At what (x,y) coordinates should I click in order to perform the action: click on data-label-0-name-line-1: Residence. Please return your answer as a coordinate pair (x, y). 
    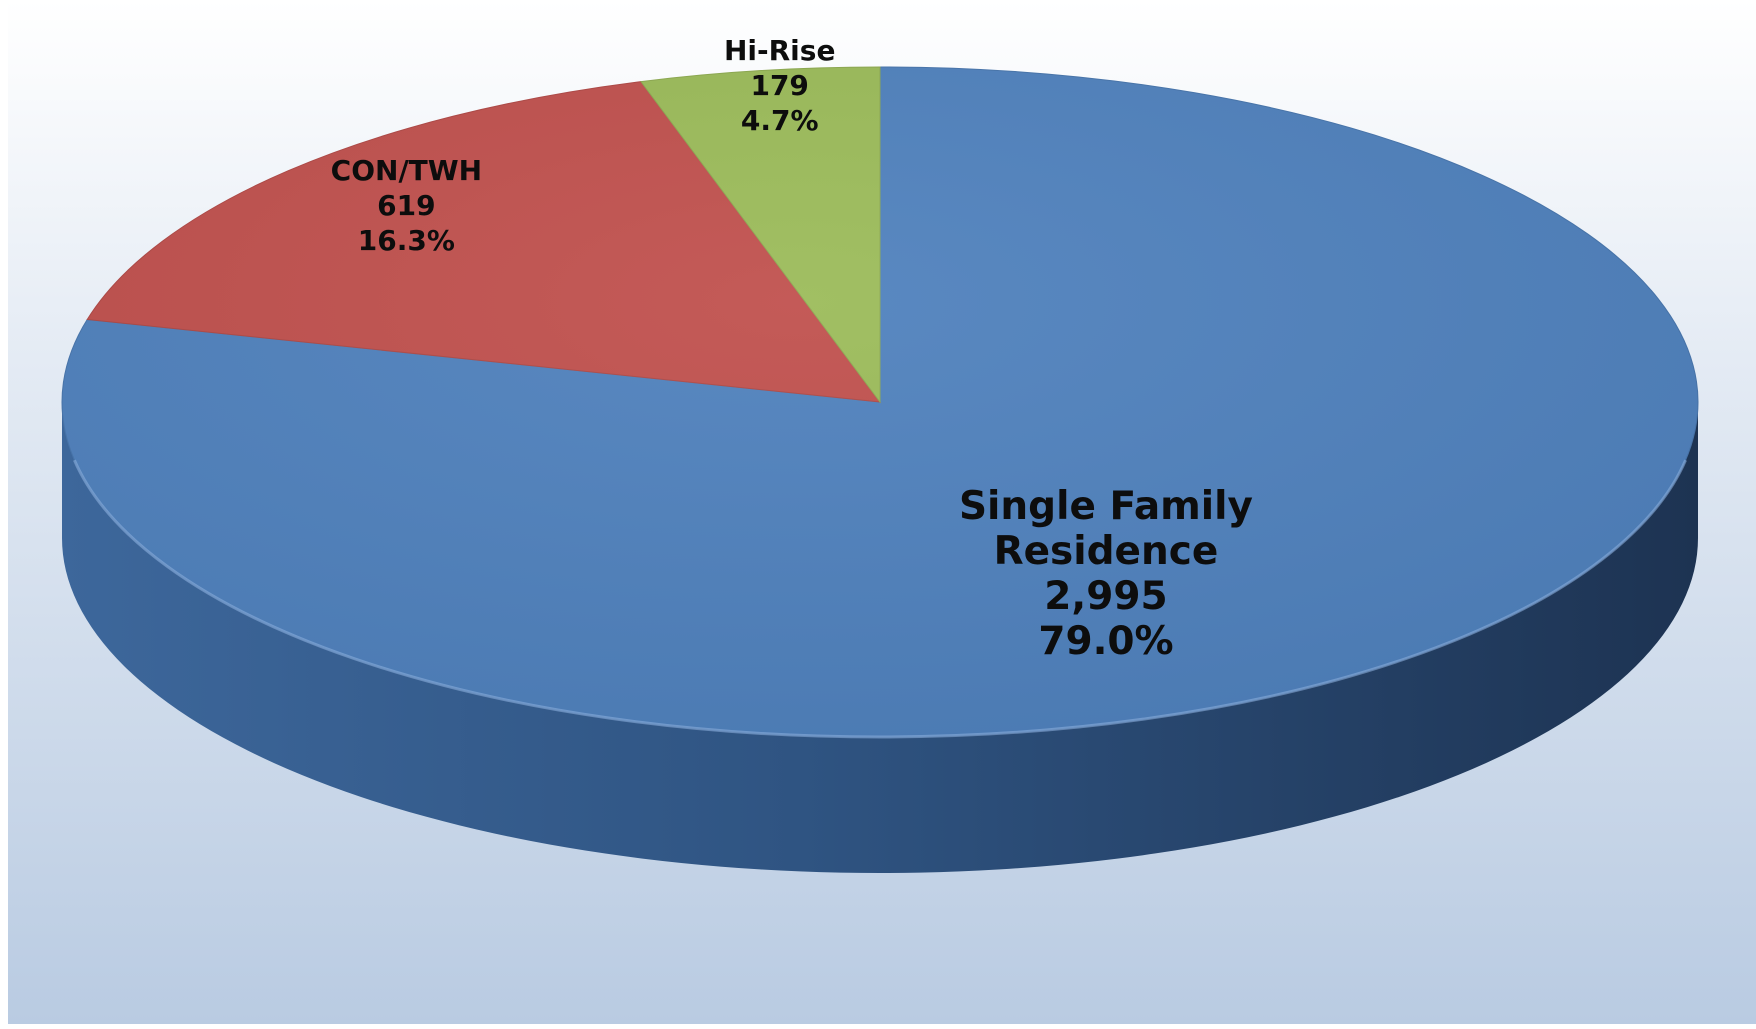
    Looking at the image, I should click on (1106, 551).